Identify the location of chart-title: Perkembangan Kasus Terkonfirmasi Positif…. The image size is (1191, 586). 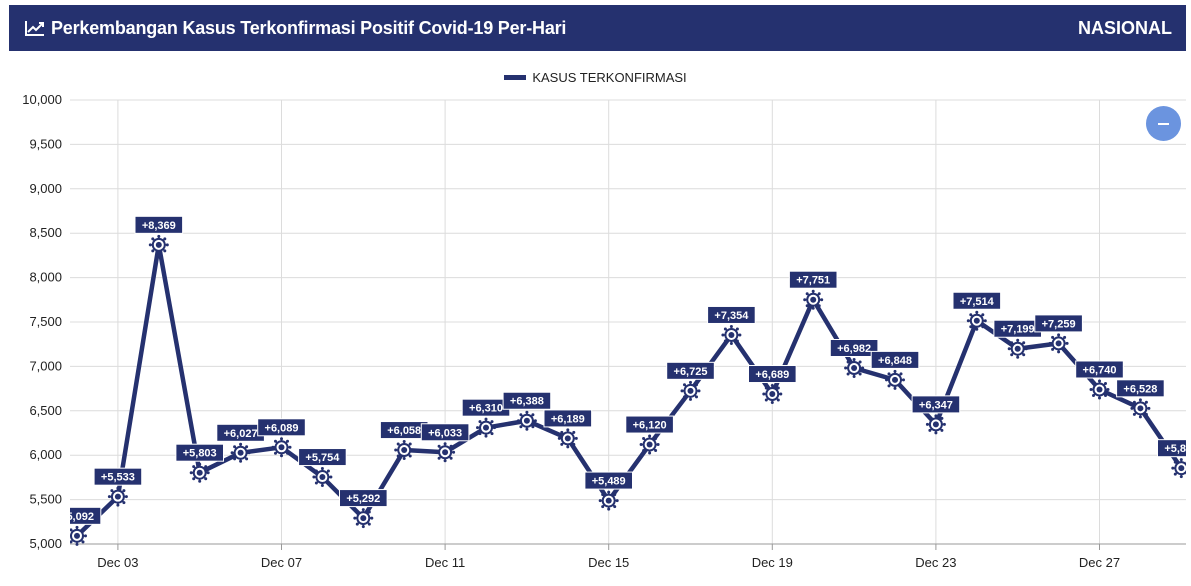
(309, 27).